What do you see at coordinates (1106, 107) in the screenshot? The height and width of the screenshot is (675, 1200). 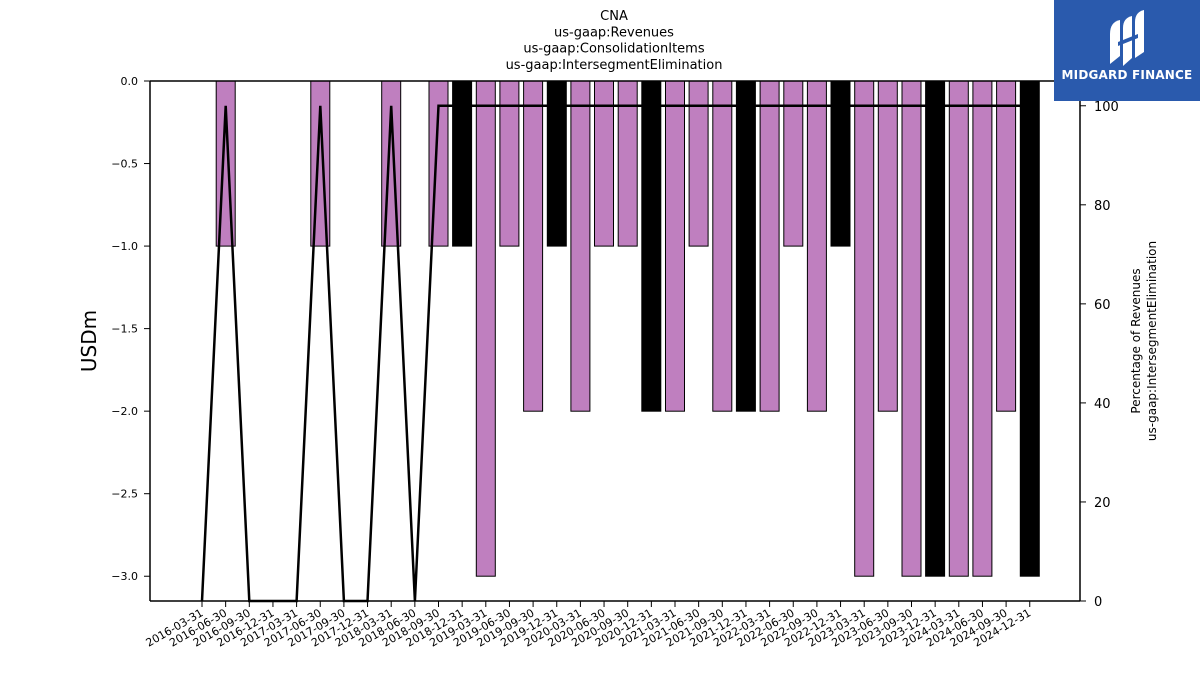 I see `y2-tick-label: 100` at bounding box center [1106, 107].